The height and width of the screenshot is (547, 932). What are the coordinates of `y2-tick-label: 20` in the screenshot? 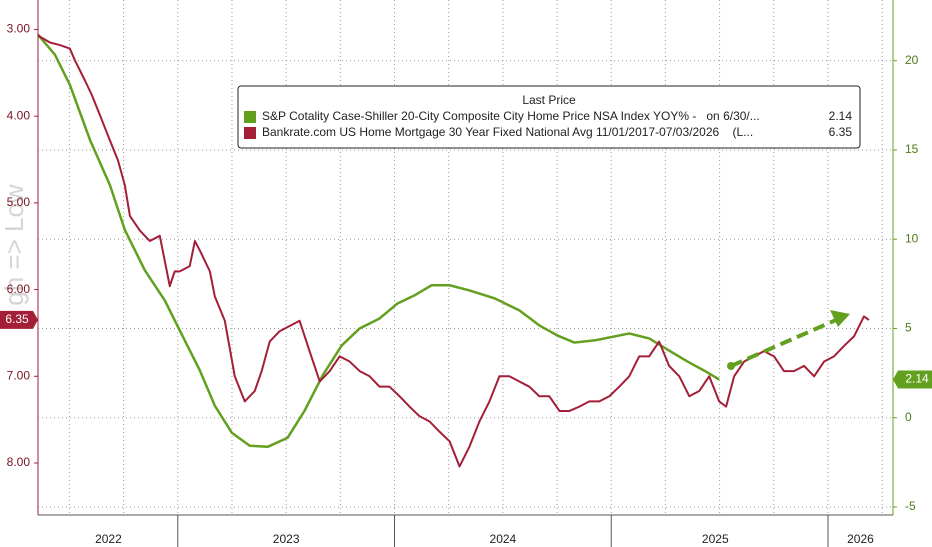 It's located at (912, 60).